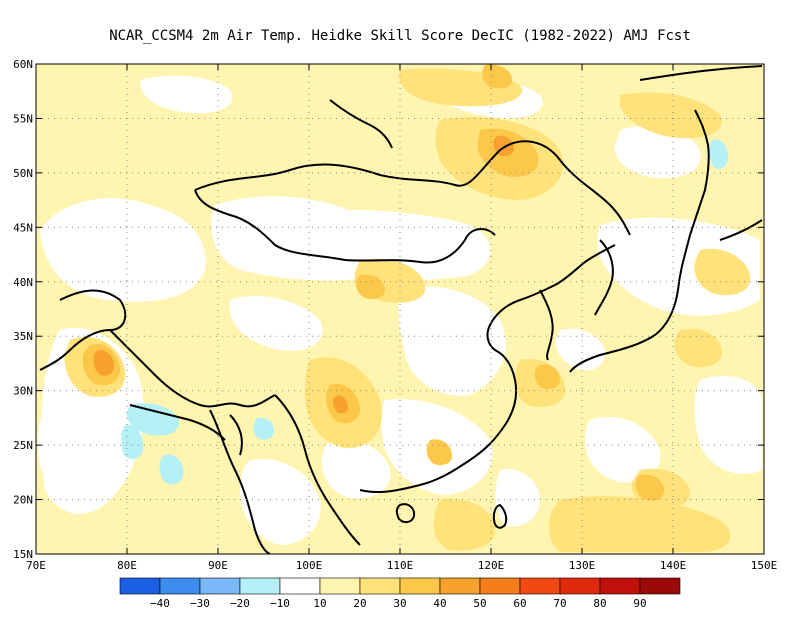  What do you see at coordinates (23, 391) in the screenshot?
I see `y-tick-label: 30N` at bounding box center [23, 391].